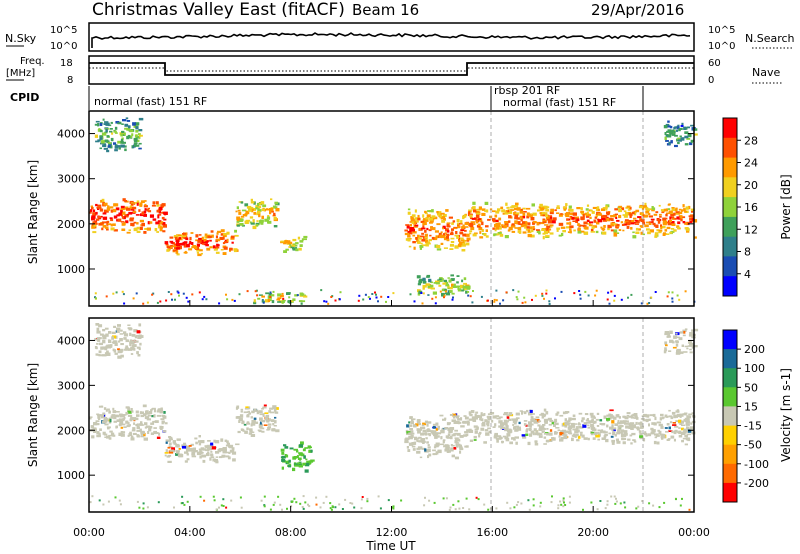  I want to click on cpid-segment-3: normal (fast) 151 RF, so click(559, 102).